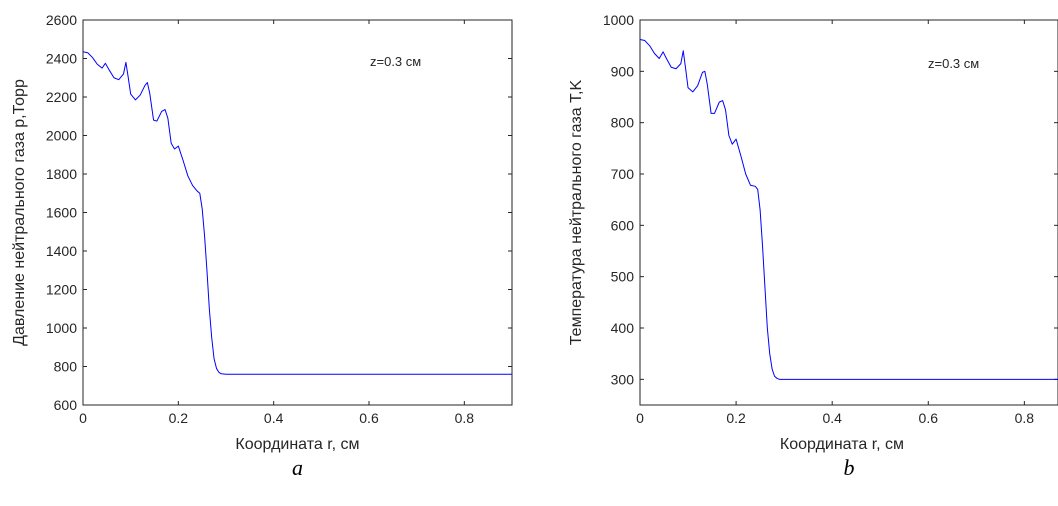  What do you see at coordinates (61, 174) in the screenshot?
I see `y-tick-label: 1800` at bounding box center [61, 174].